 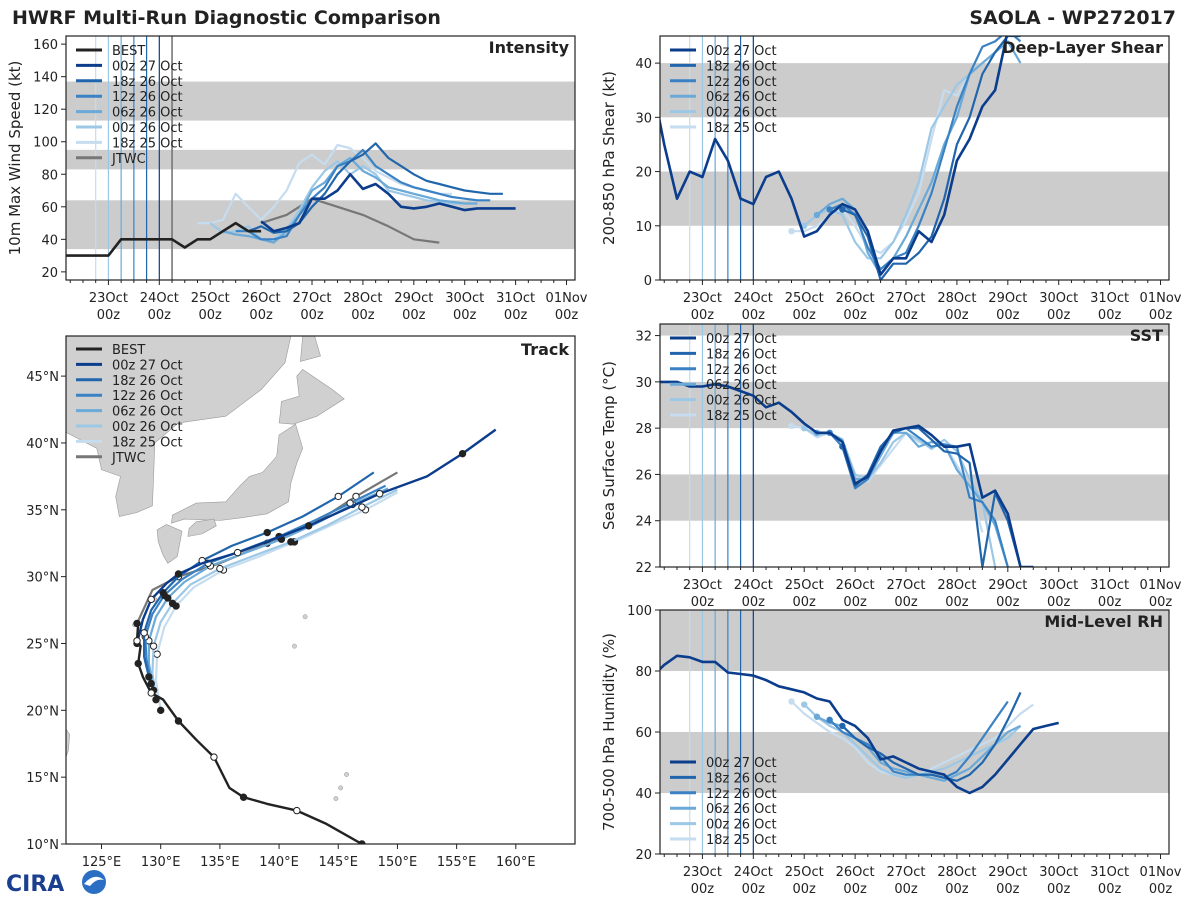 What do you see at coordinates (643, 64) in the screenshot?
I see `shear-ytick-label: 40` at bounding box center [643, 64].